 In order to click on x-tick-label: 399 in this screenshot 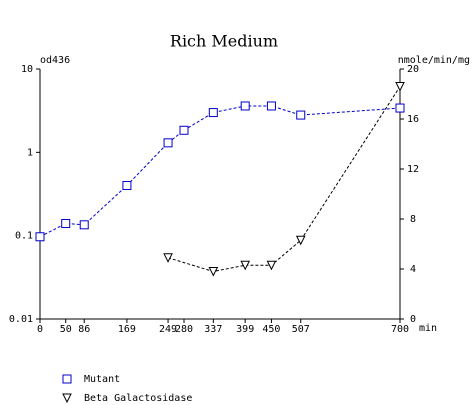, I will do `click(245, 329)`.